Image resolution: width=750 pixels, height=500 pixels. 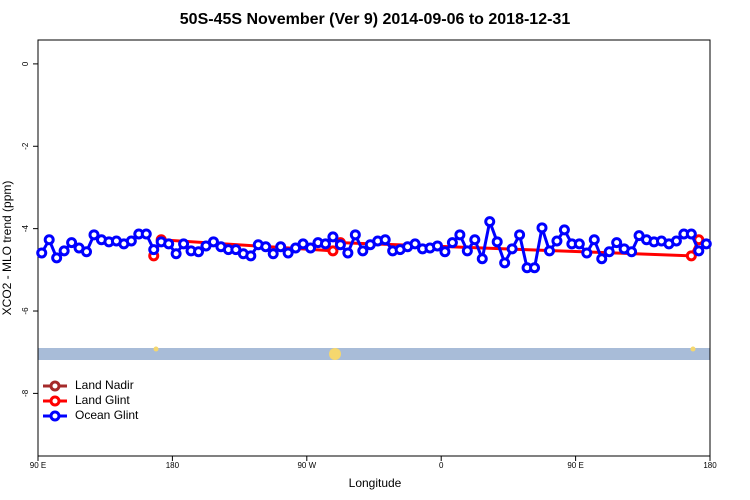 What do you see at coordinates (25, 146) in the screenshot?
I see `y-tick-label: -2` at bounding box center [25, 146].